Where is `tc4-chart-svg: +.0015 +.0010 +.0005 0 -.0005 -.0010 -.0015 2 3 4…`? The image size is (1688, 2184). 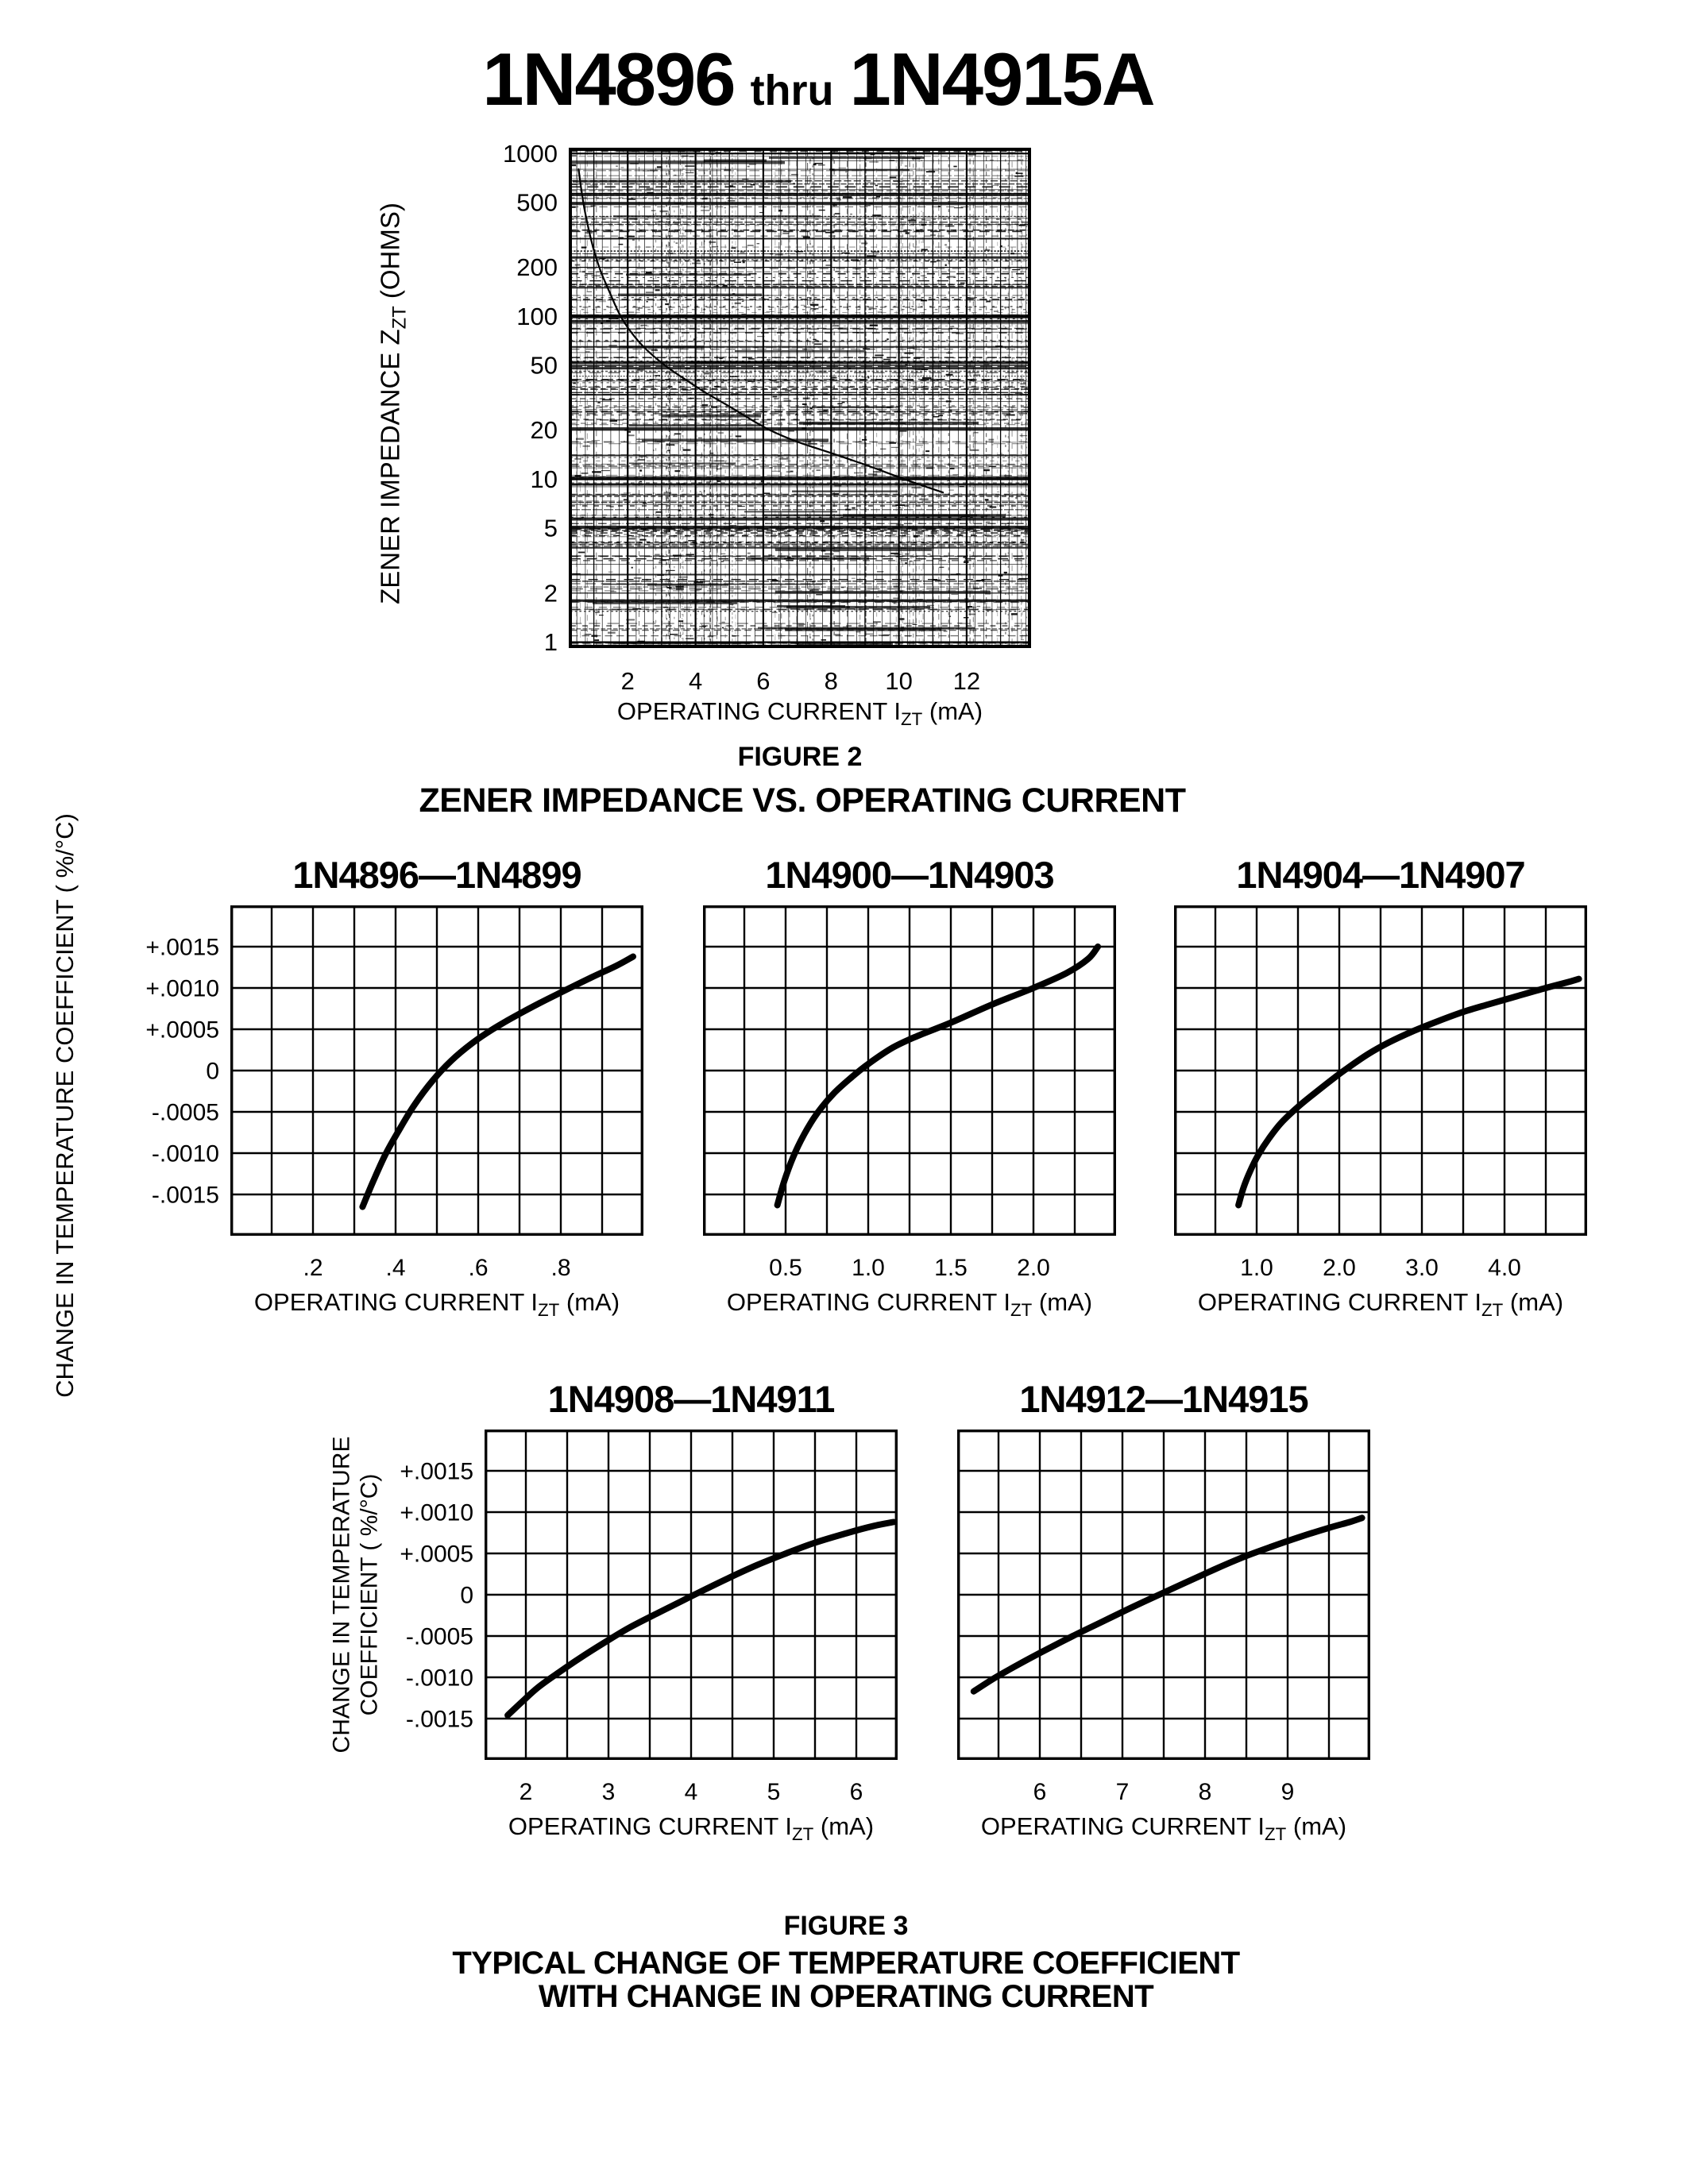
tc4-chart-svg: +.0015 +.0010 +.0005 0 -.0005 -.0010 -.0015 2 3 4… is located at coordinates (649, 1617).